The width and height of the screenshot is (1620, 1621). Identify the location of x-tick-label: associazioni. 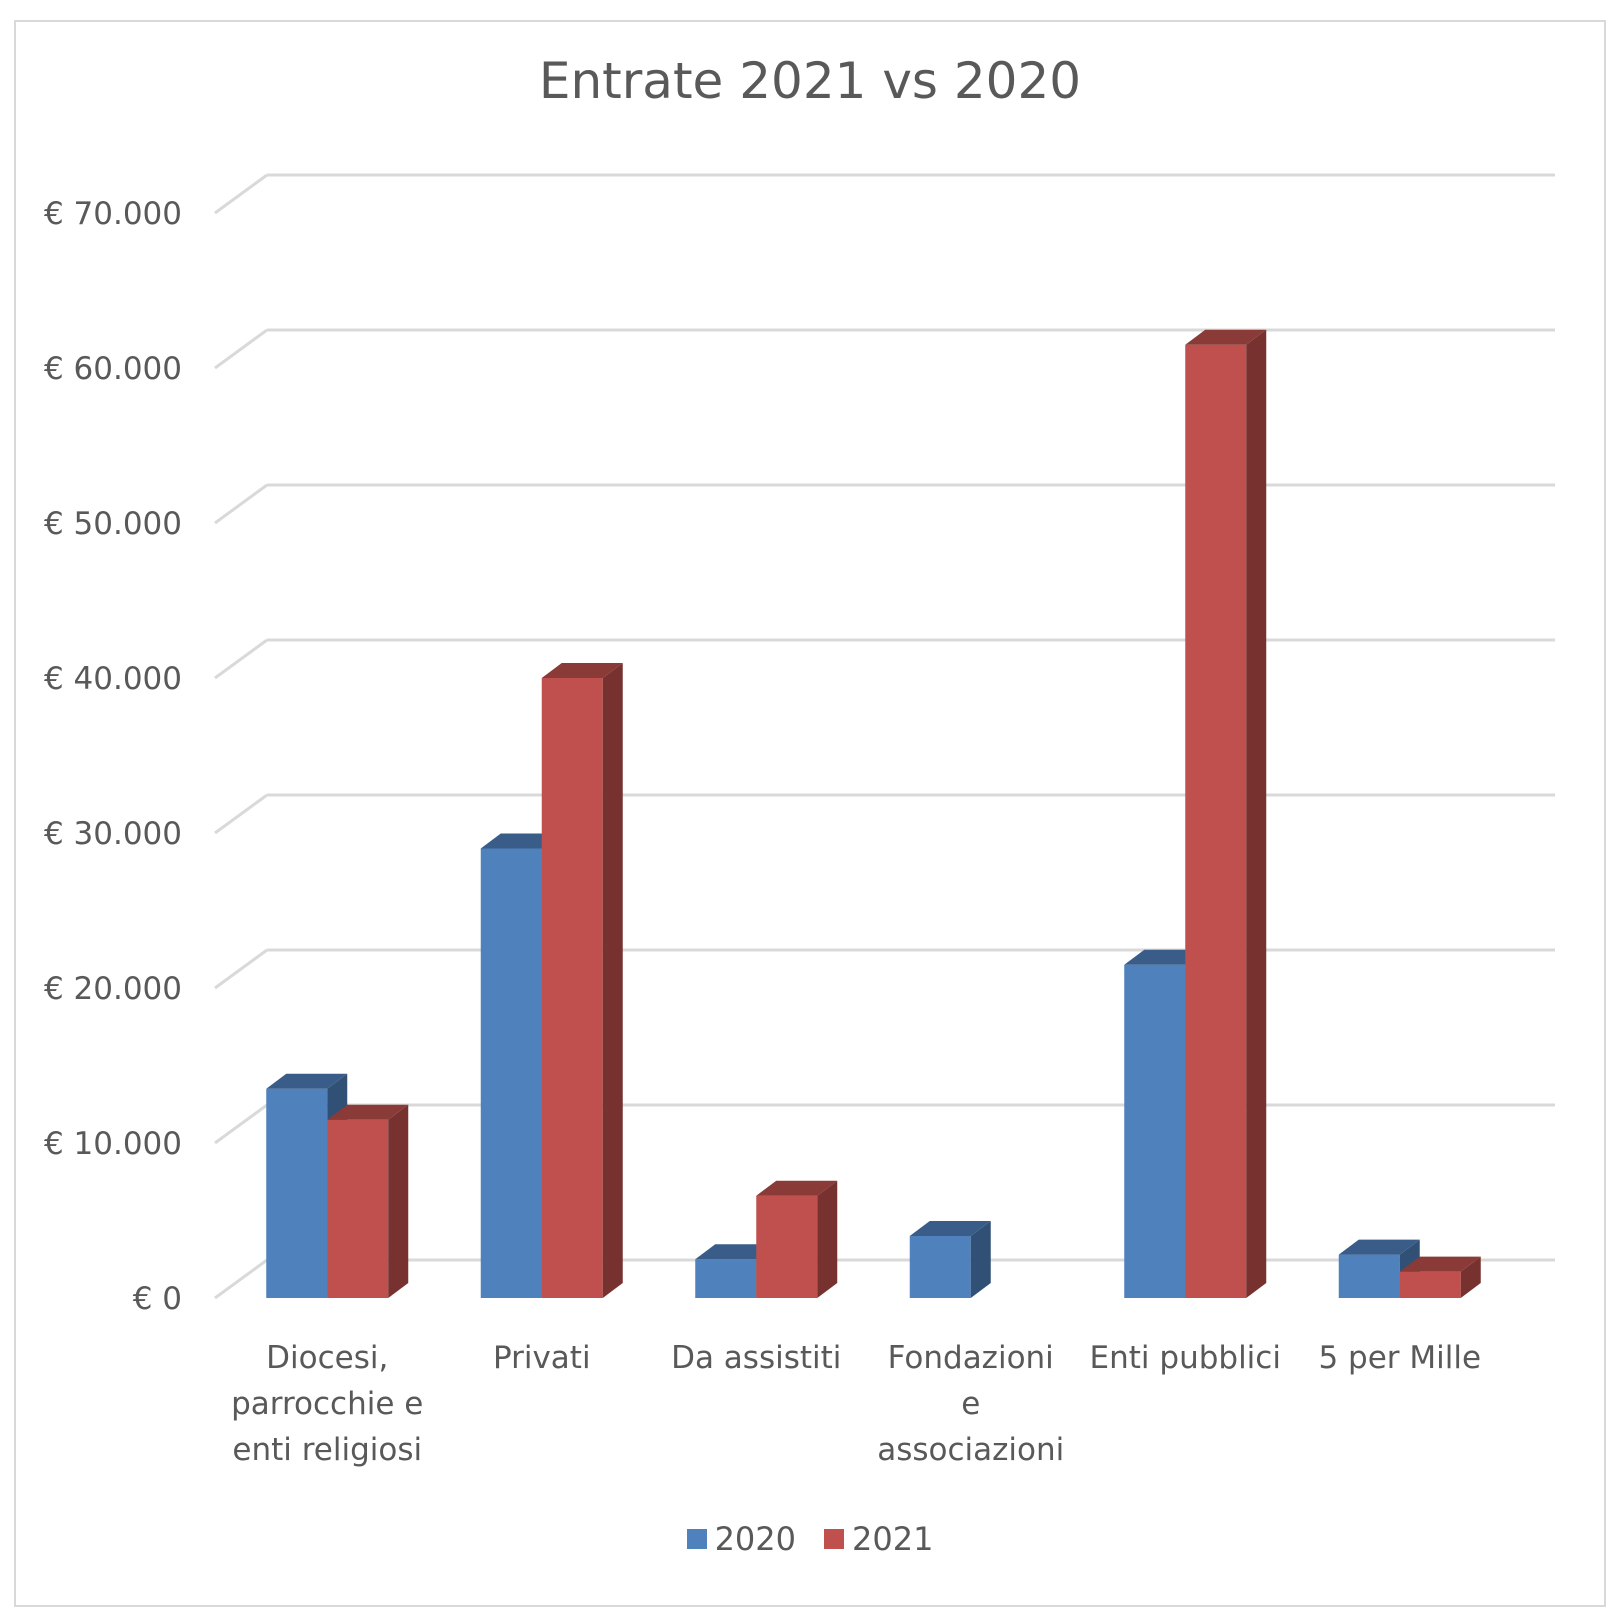
(970, 1450).